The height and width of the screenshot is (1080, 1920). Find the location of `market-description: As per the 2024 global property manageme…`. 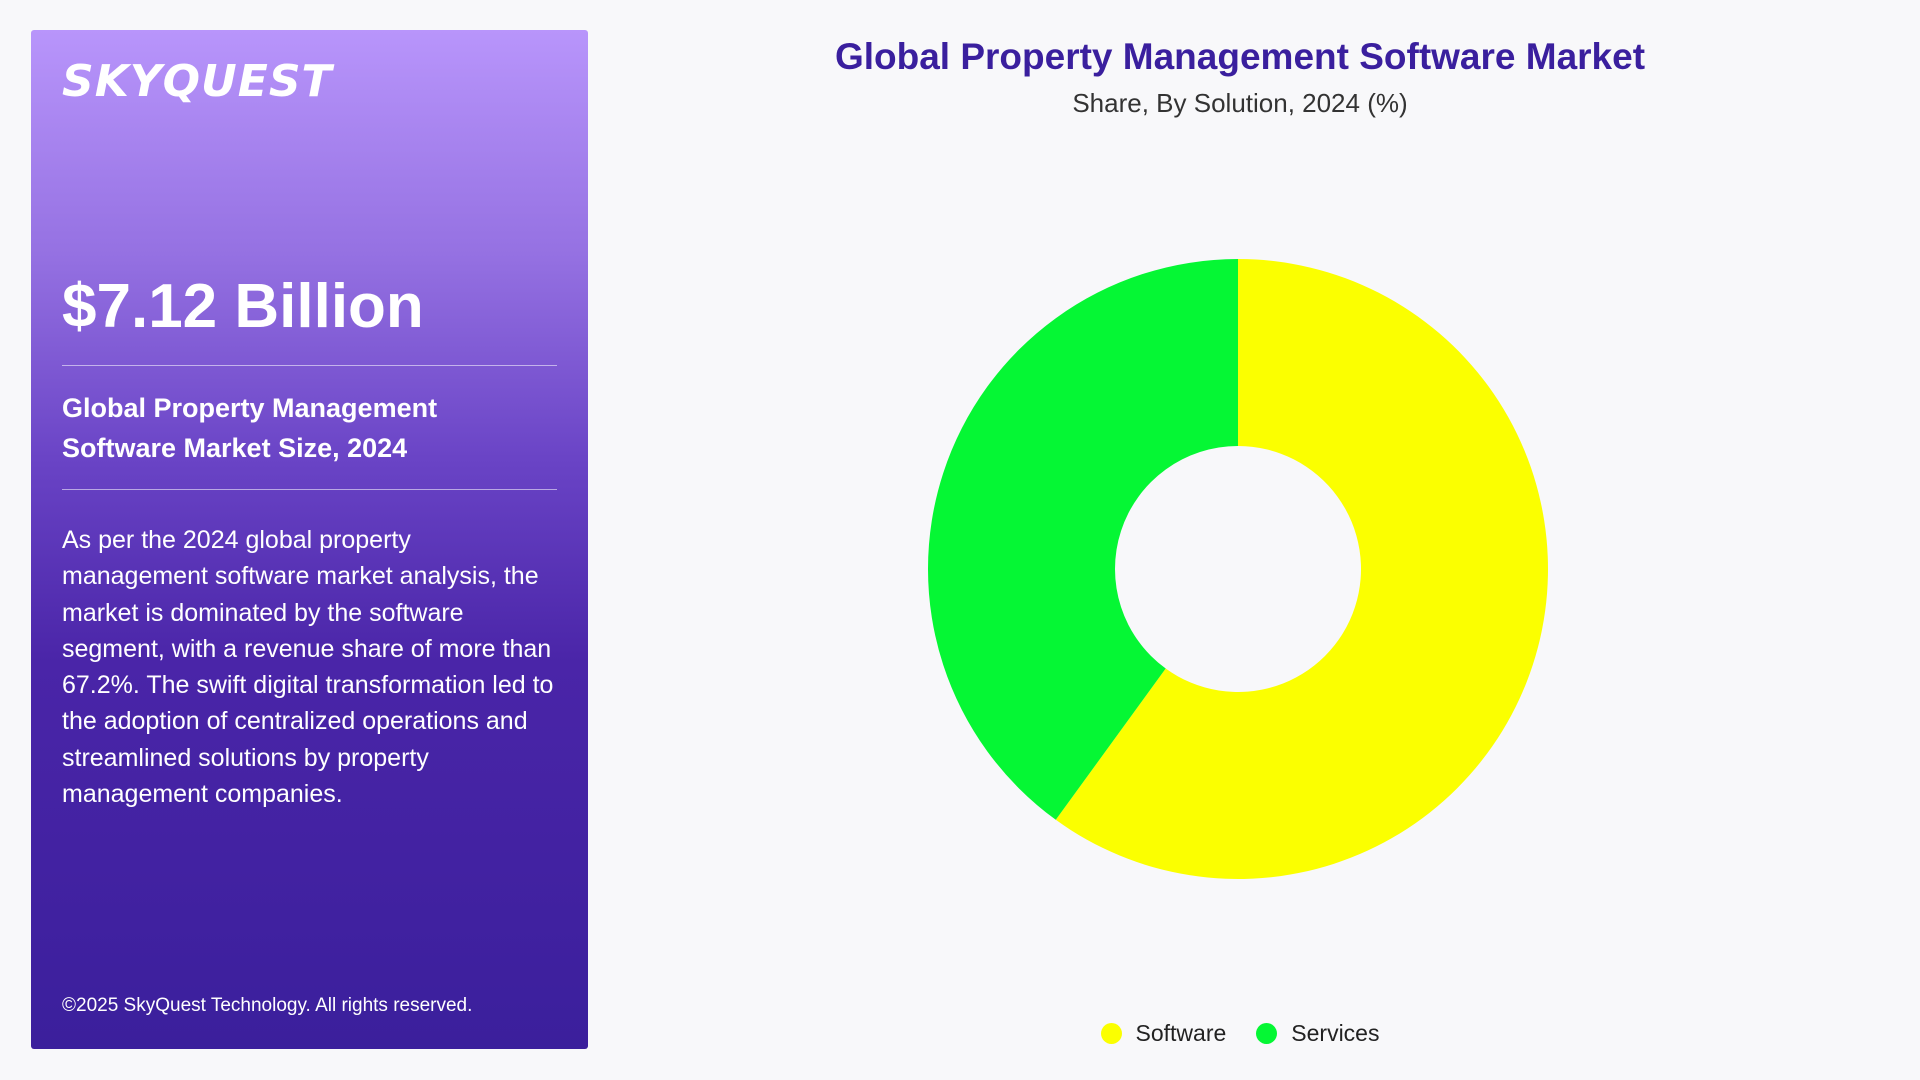

market-description: As per the 2024 global property manageme… is located at coordinates (308, 667).